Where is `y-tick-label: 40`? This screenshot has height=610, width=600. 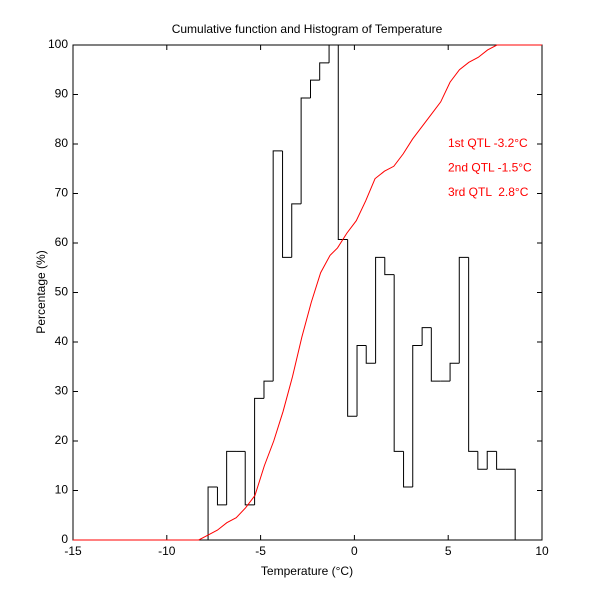
y-tick-label: 40 is located at coordinates (62, 341).